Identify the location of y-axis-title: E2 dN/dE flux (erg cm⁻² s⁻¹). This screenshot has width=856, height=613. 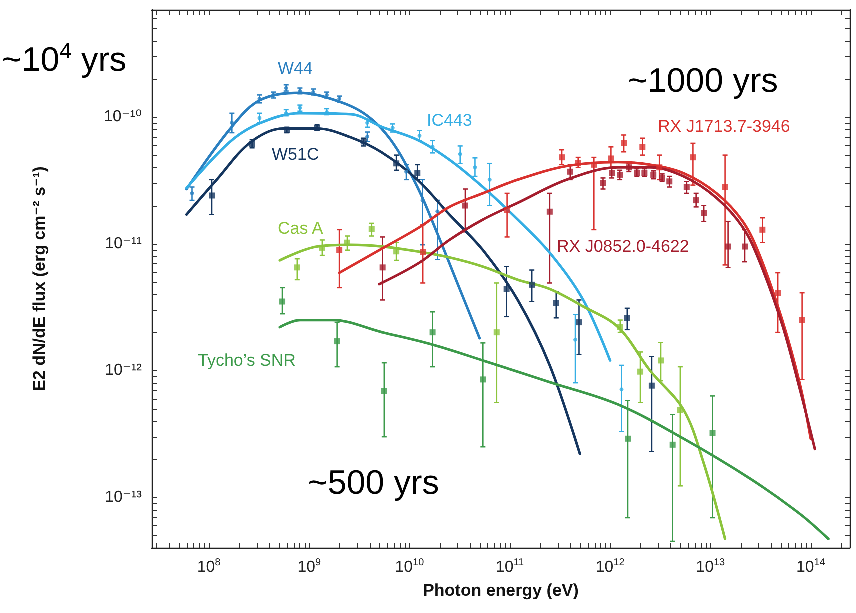
(39, 279).